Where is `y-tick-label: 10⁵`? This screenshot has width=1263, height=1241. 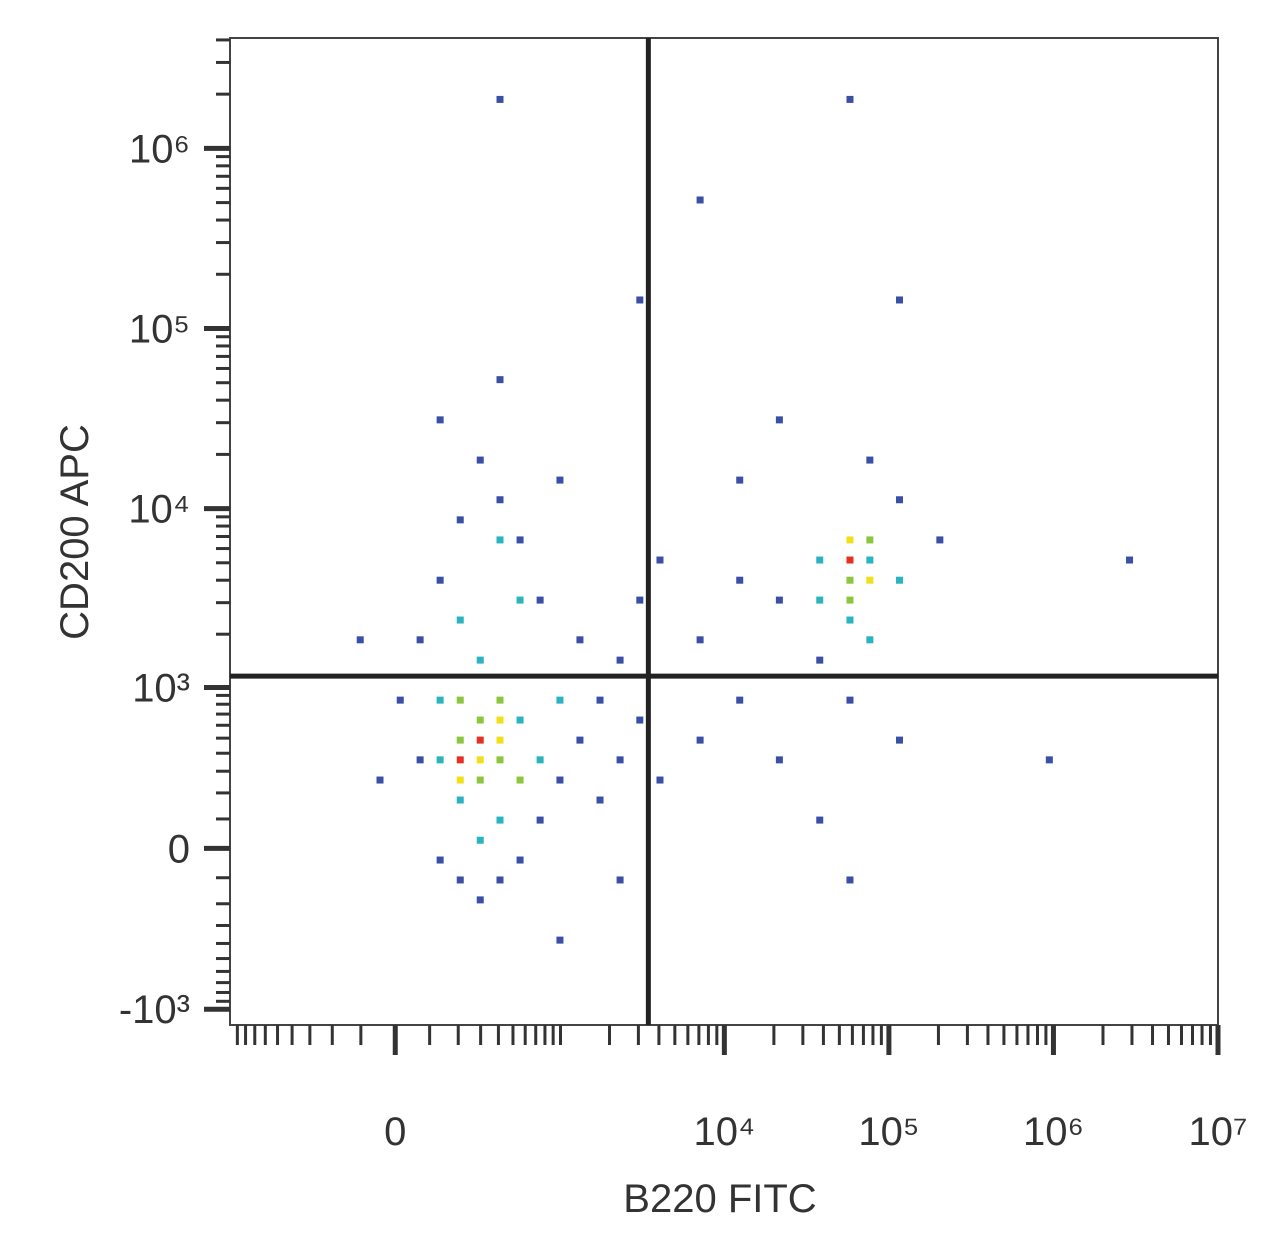
y-tick-label: 10⁵ is located at coordinates (159, 330).